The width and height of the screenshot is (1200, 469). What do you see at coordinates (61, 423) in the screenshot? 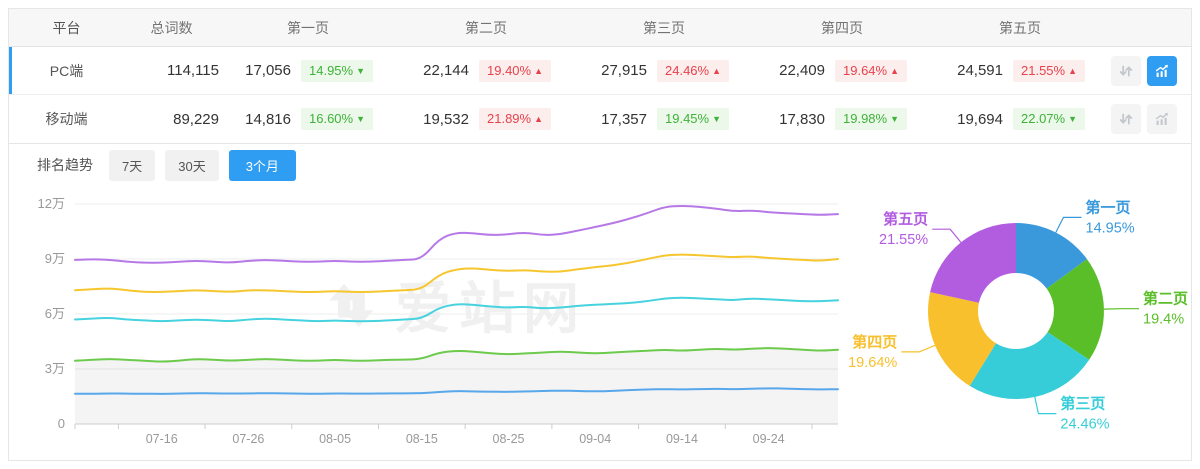
I see `y-axis-label: 0` at bounding box center [61, 423].